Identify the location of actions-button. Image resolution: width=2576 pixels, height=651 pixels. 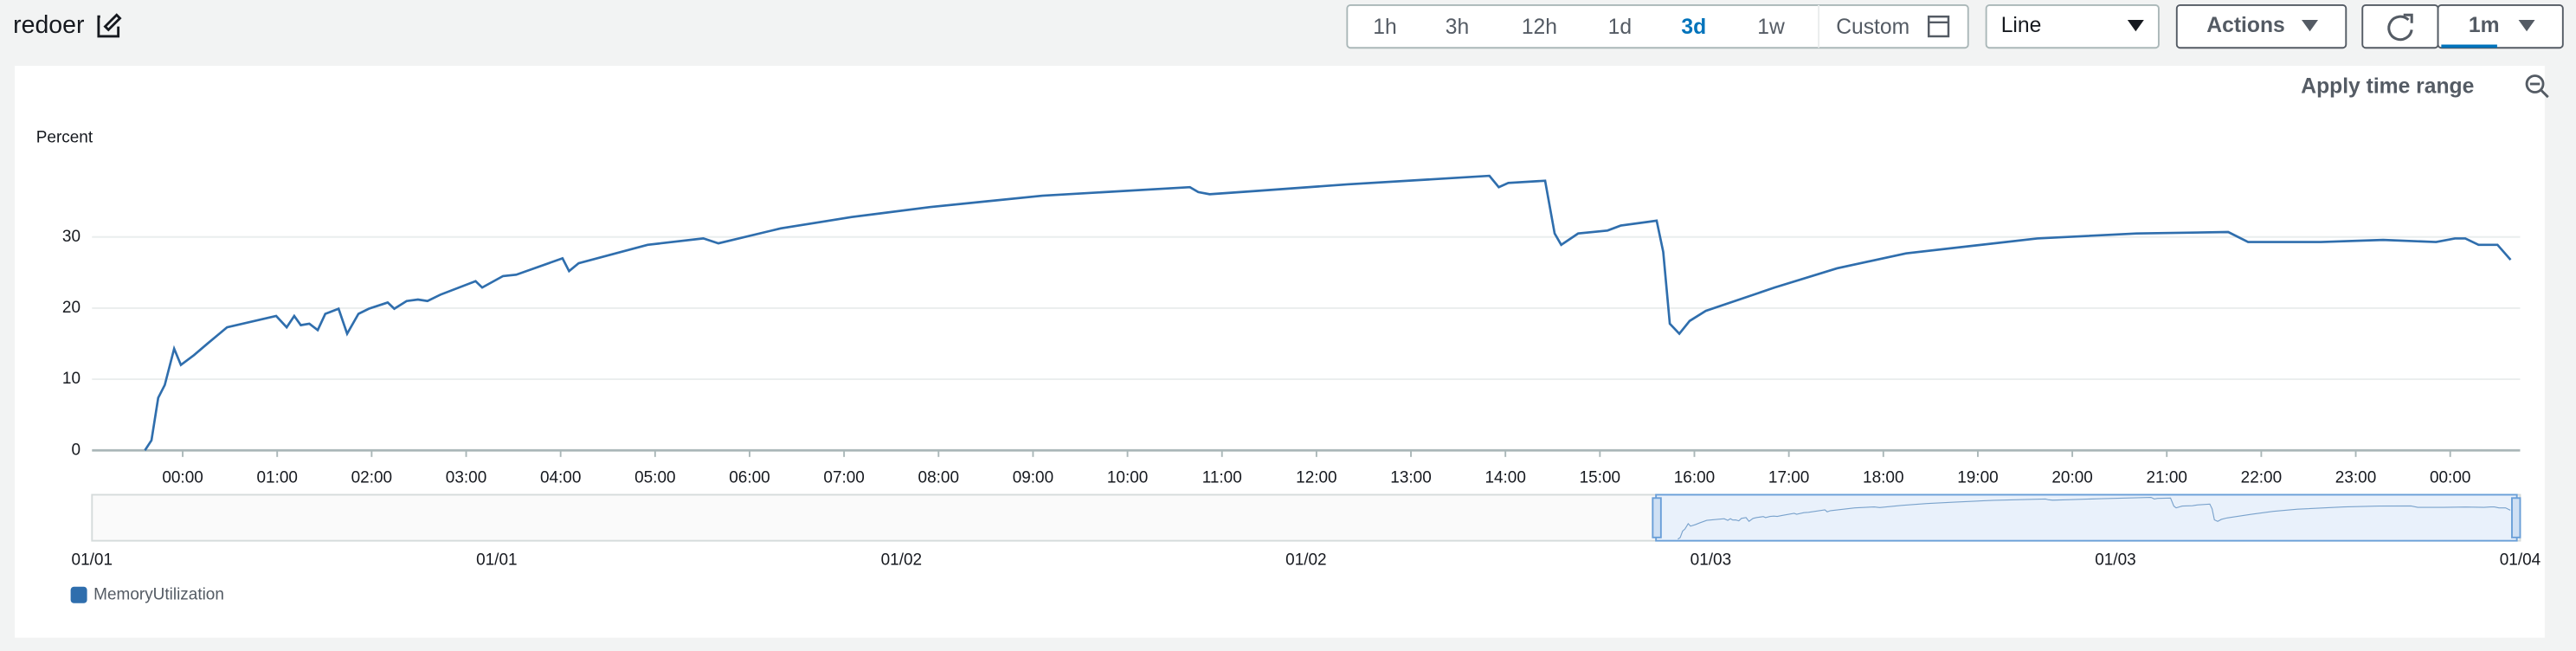
(2261, 26).